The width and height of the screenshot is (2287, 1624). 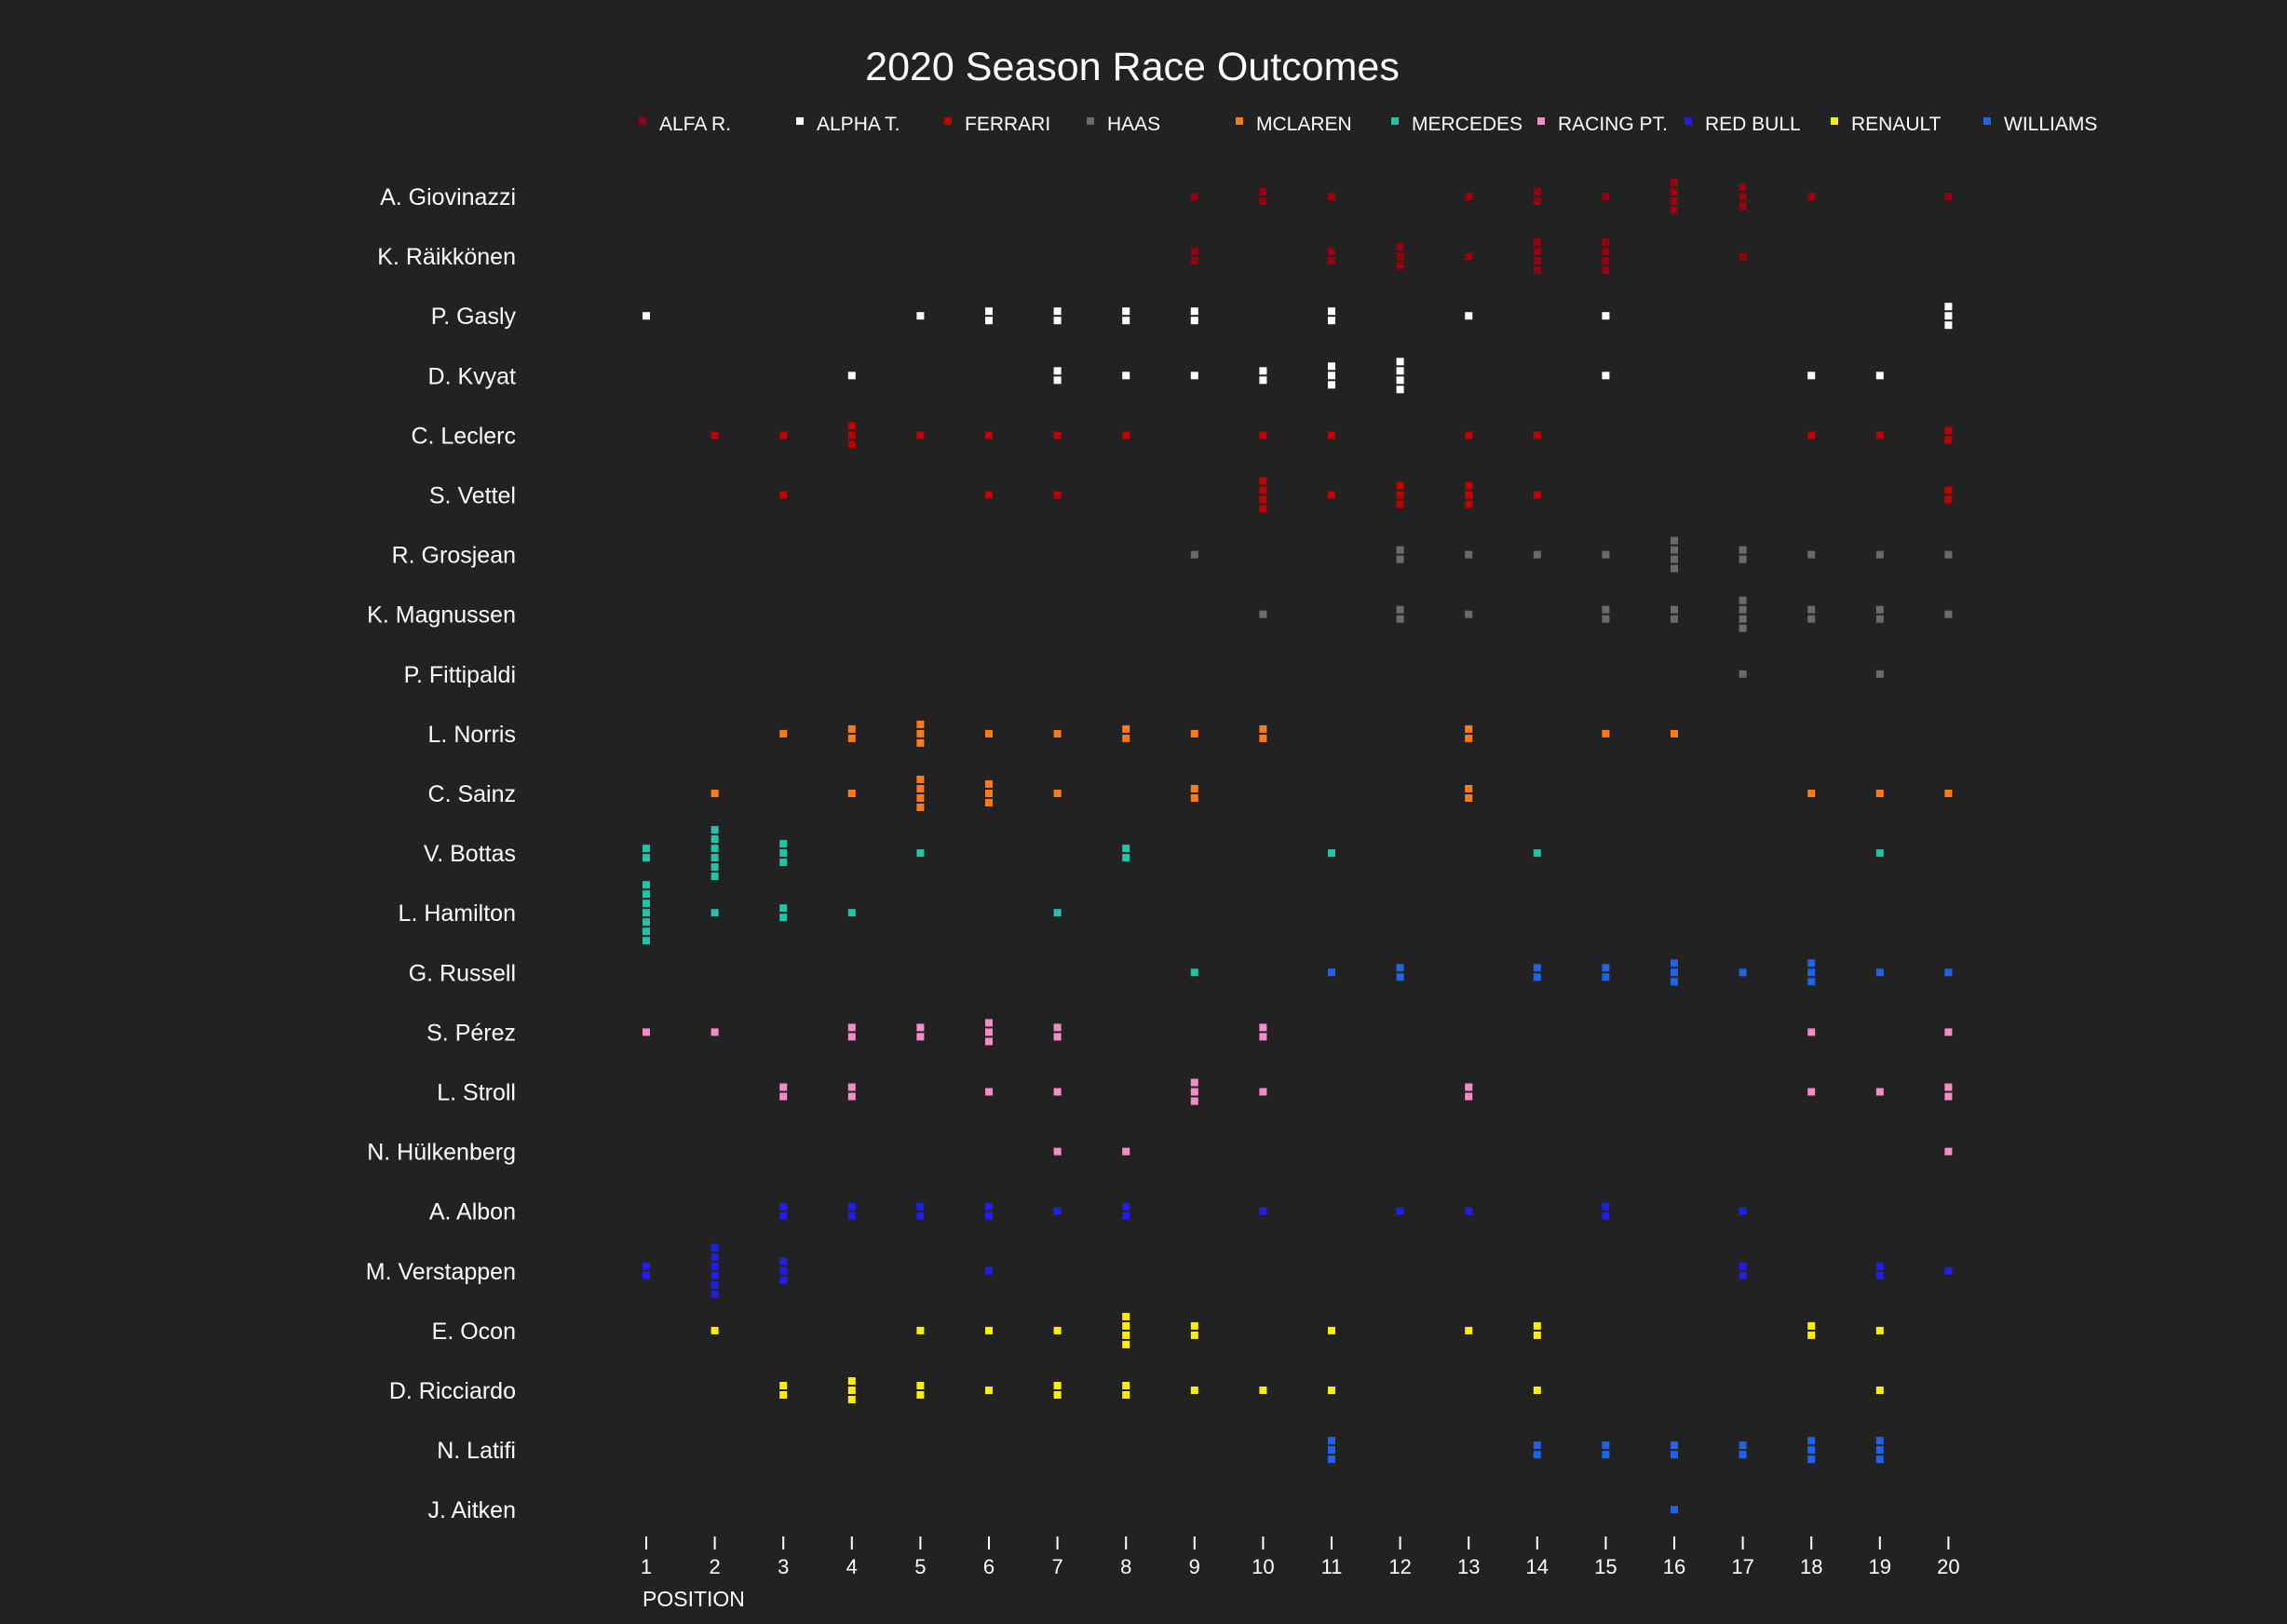 What do you see at coordinates (1948, 1092) in the screenshot?
I see `result-l-stroll-p20` at bounding box center [1948, 1092].